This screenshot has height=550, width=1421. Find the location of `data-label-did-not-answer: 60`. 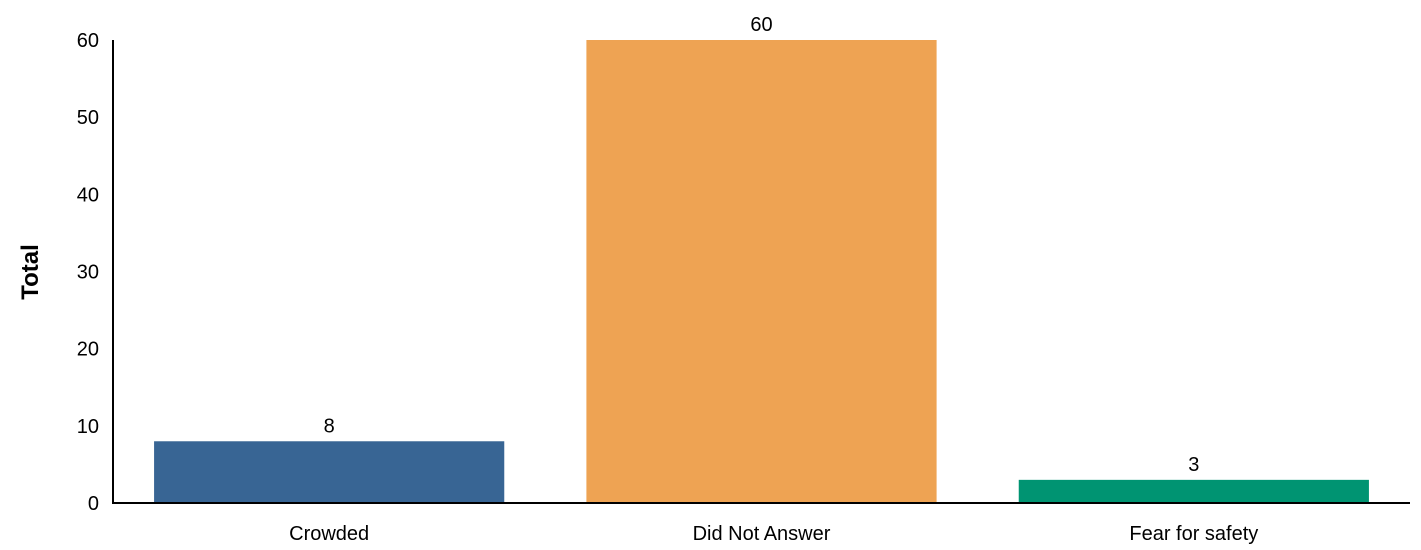

data-label-did-not-answer: 60 is located at coordinates (761, 25).